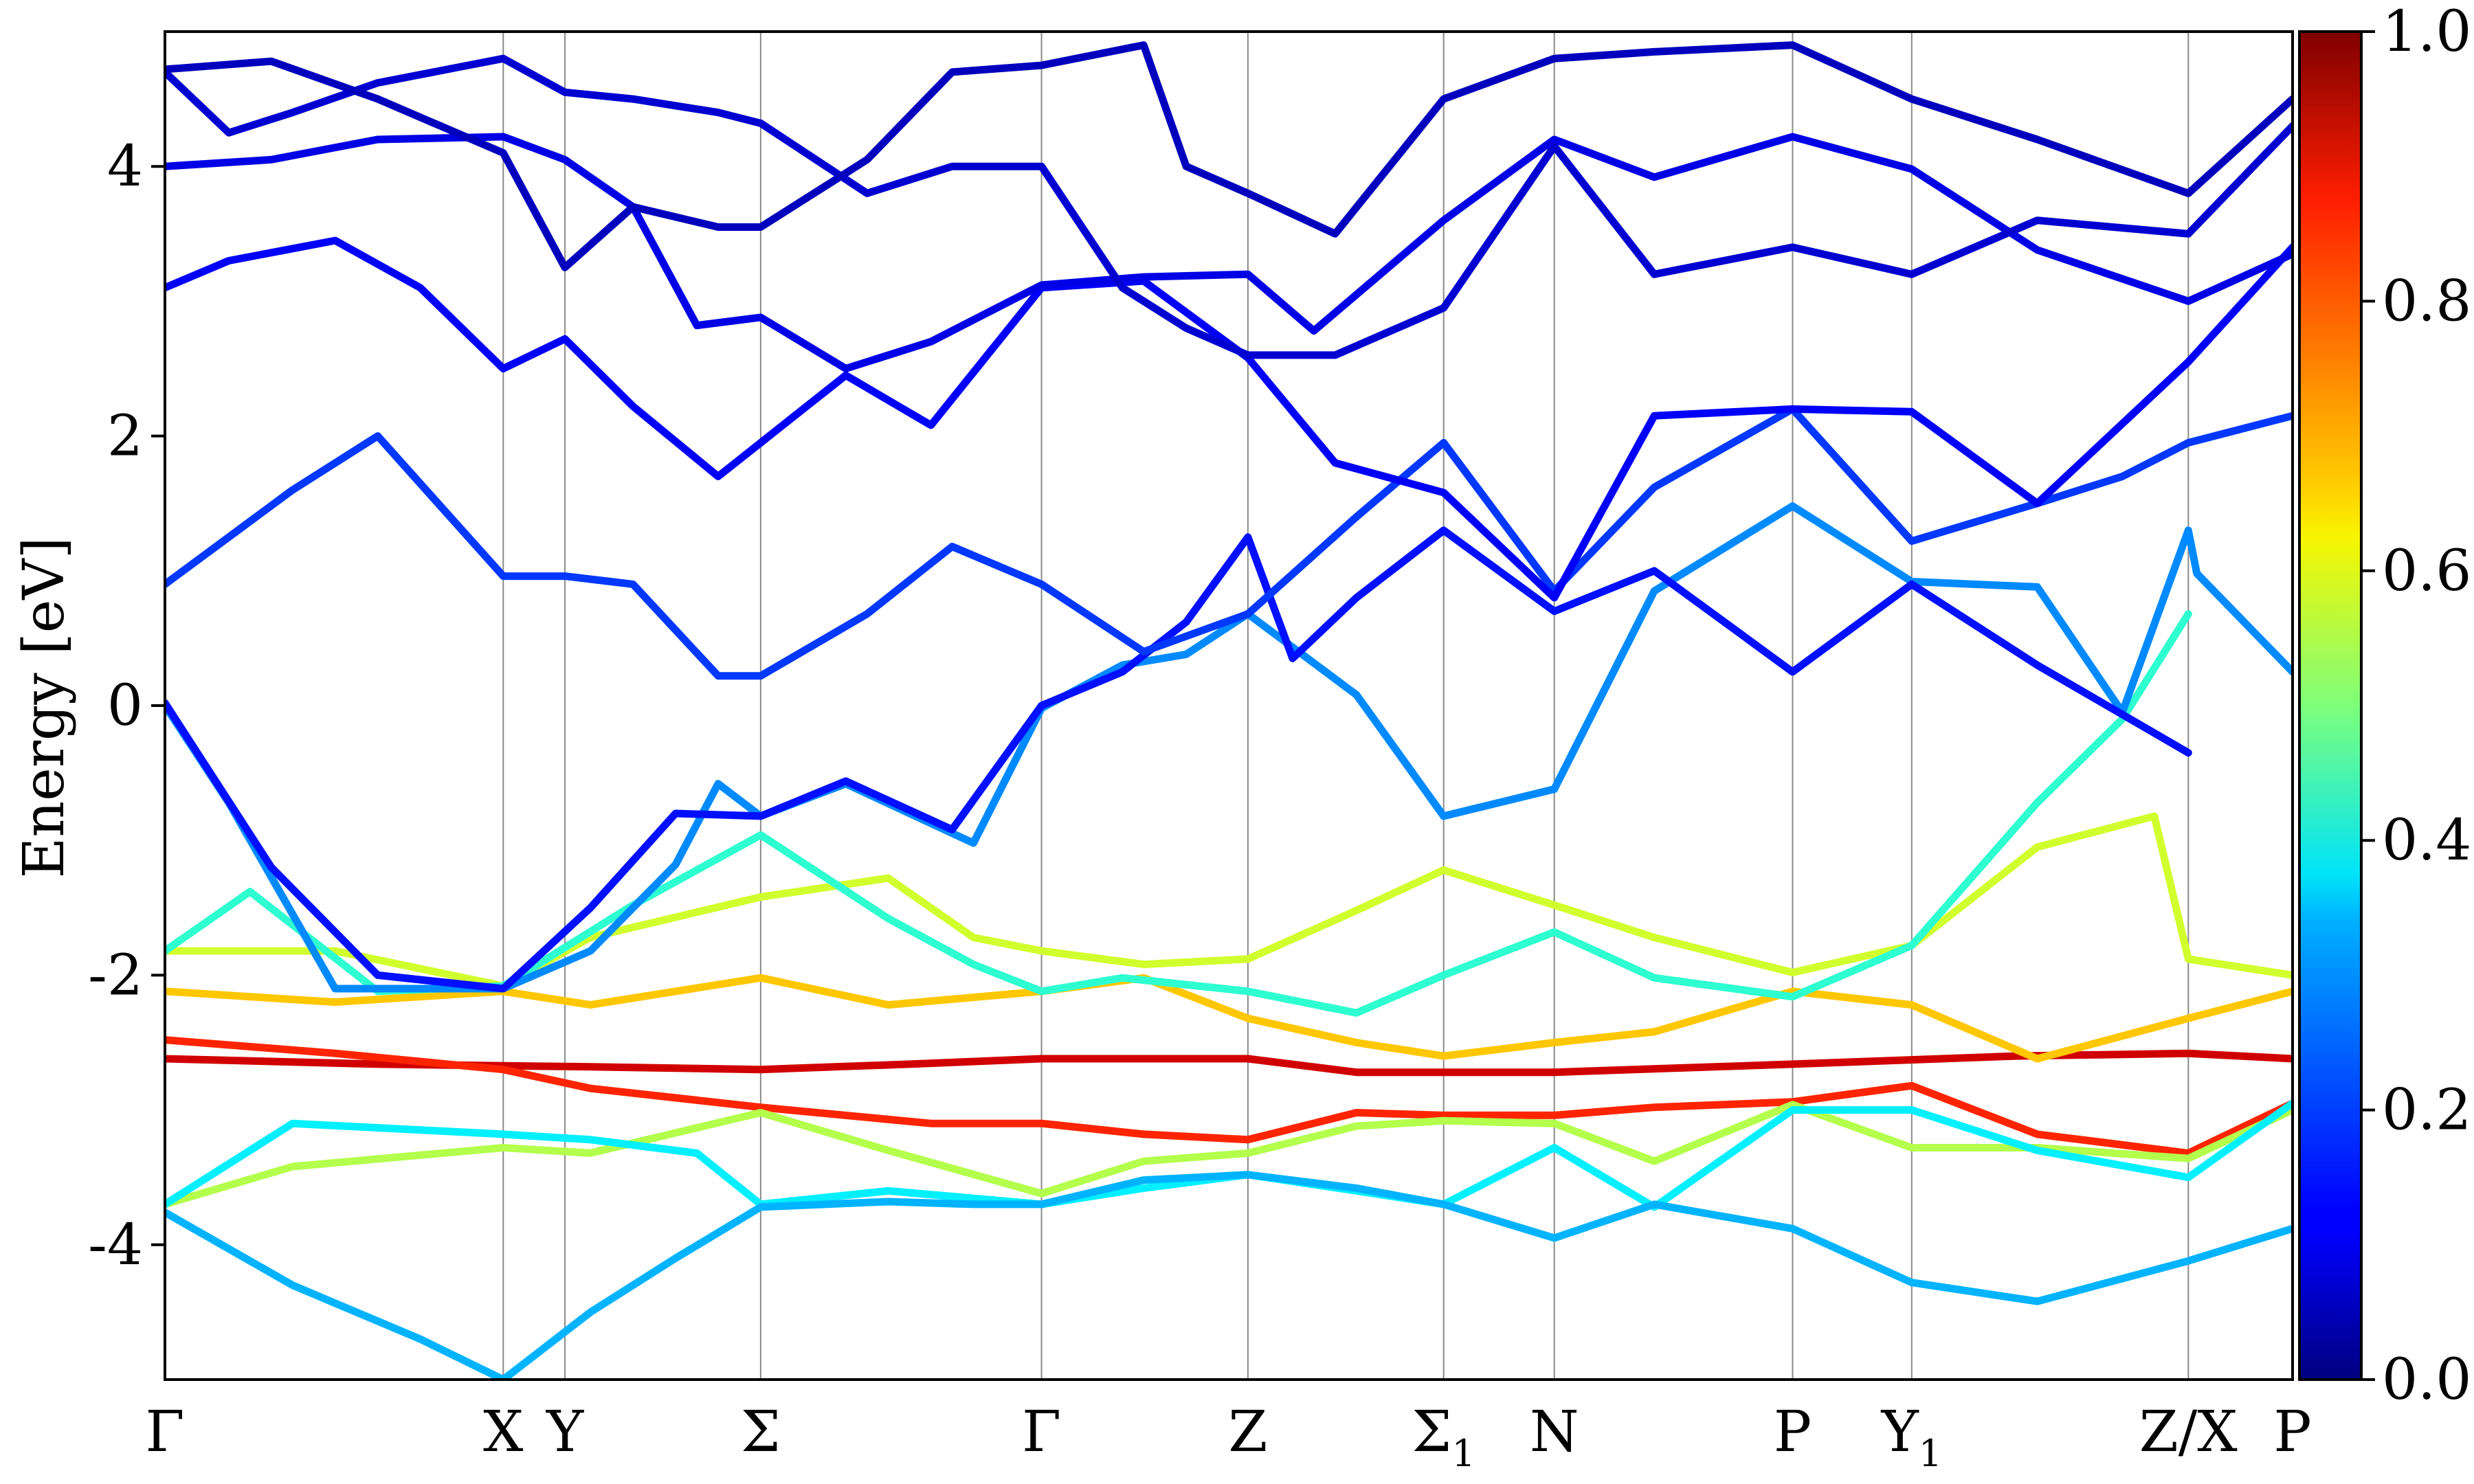  What do you see at coordinates (1247, 1432) in the screenshot?
I see `x-tick-label-5: Z` at bounding box center [1247, 1432].